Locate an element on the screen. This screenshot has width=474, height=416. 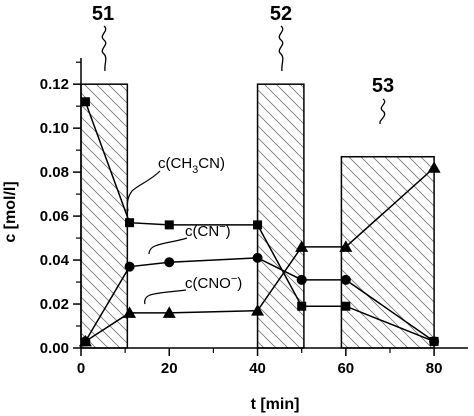
region-label-52: 52 is located at coordinates (281, 14).